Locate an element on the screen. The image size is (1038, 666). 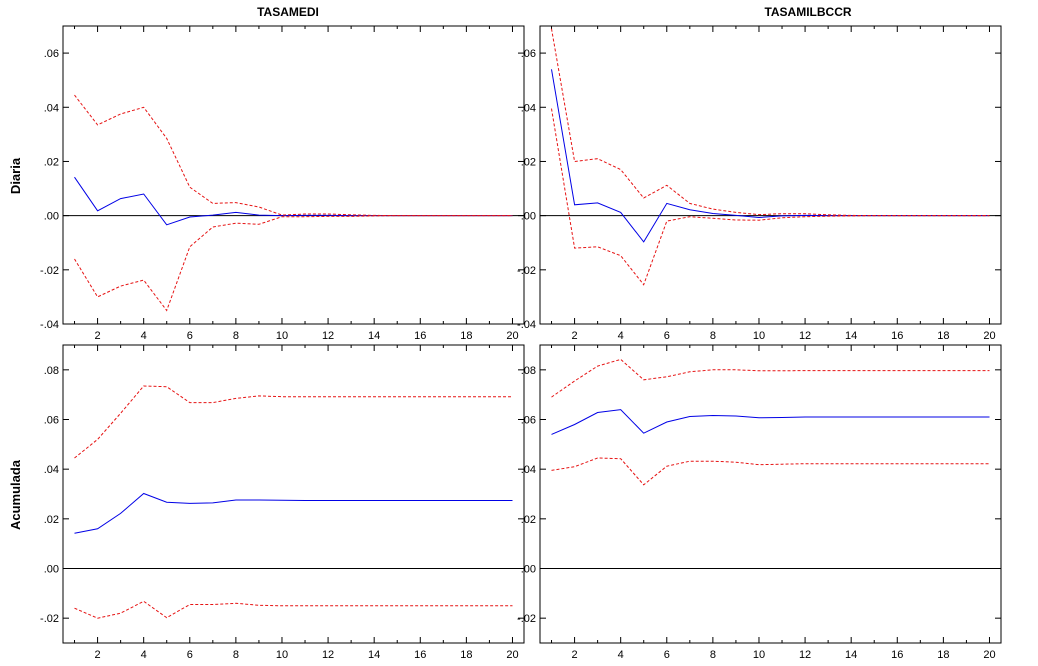
column-title-tasamilbccr: TASAMILBCCR is located at coordinates (807, 12).